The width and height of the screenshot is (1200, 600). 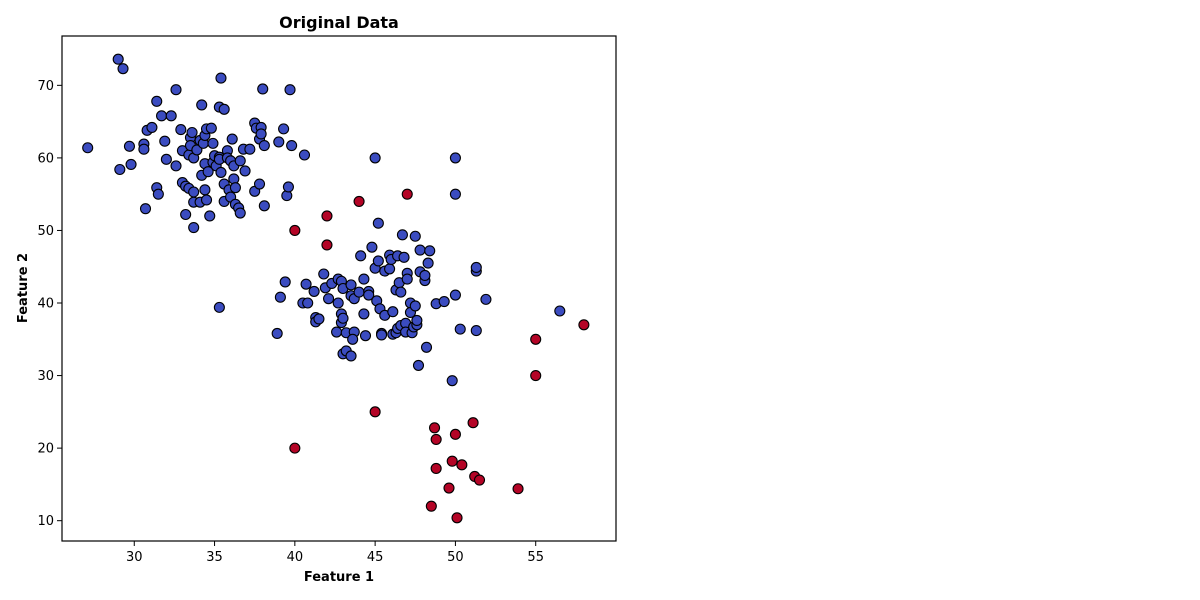 I want to click on chart-title: Original Data, so click(x=339, y=22).